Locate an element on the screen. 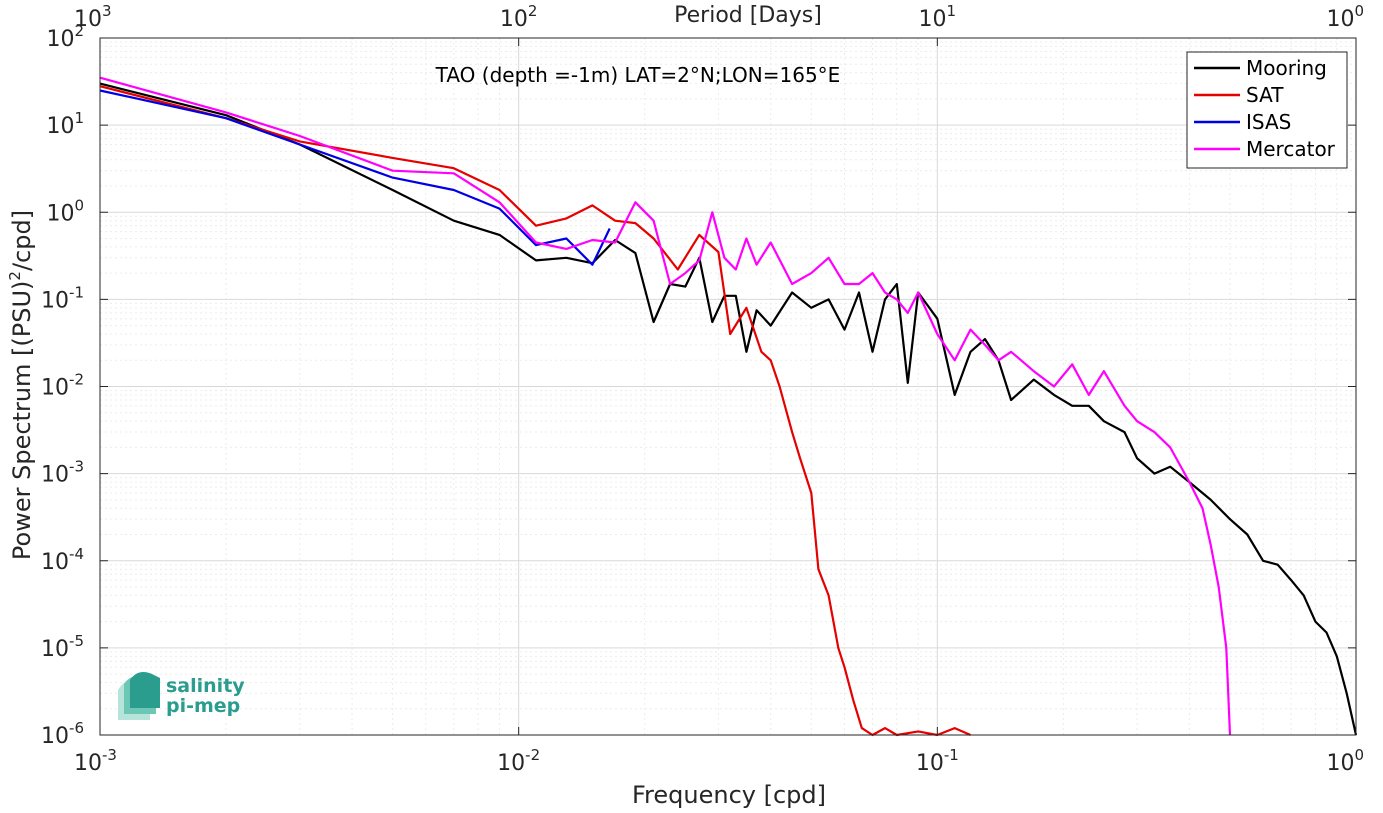 Image resolution: width=1383 pixels, height=813 pixels. logo-line2: pi-mep is located at coordinates (203, 706).